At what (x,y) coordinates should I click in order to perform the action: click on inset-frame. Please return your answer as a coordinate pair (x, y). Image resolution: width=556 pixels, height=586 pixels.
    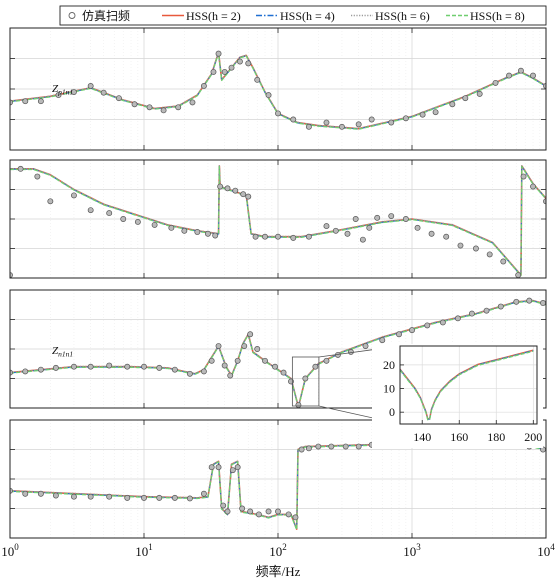
    Looking at the image, I should click on (468, 385).